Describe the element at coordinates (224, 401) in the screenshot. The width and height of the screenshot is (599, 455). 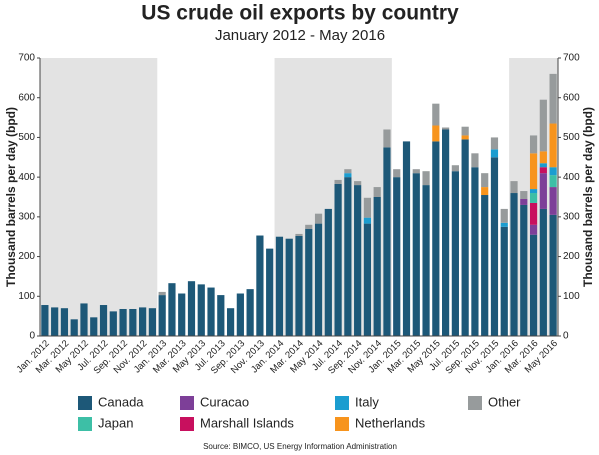
I see `legend-label: Curacao` at that location.